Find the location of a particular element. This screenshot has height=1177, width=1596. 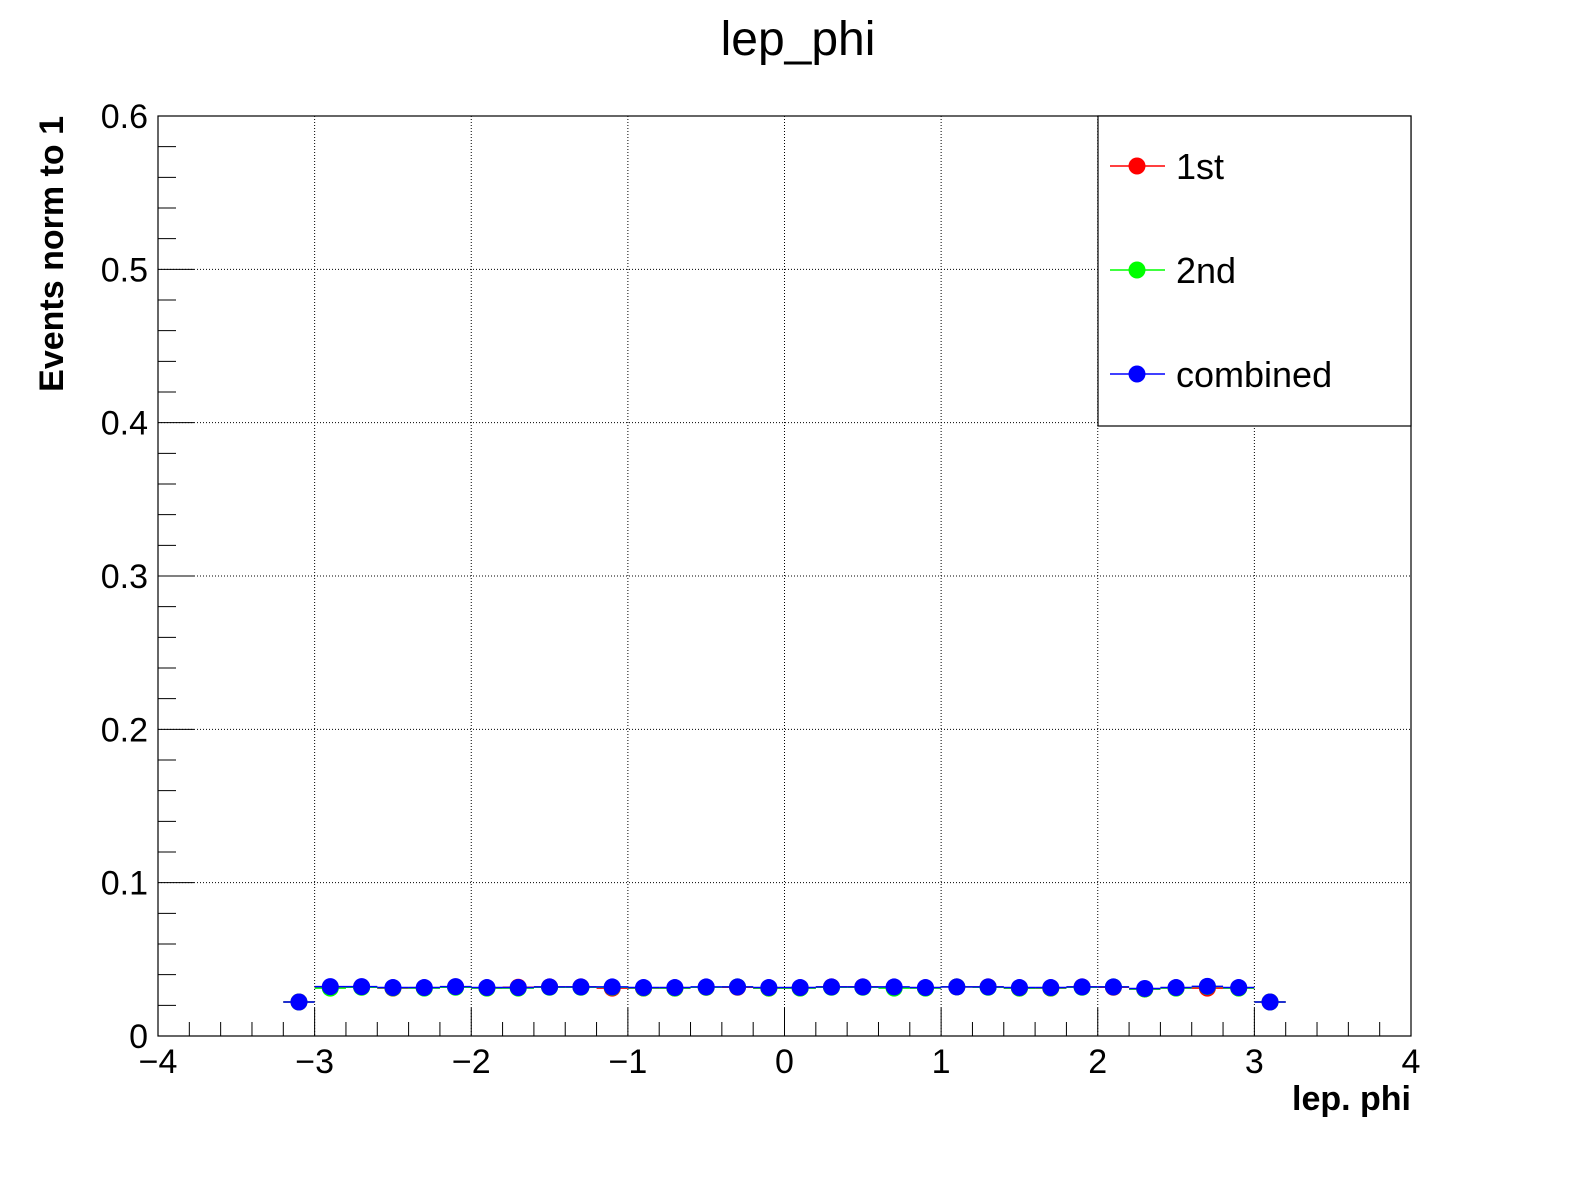

legend: 1st 2nd combined is located at coordinates (1254, 271).